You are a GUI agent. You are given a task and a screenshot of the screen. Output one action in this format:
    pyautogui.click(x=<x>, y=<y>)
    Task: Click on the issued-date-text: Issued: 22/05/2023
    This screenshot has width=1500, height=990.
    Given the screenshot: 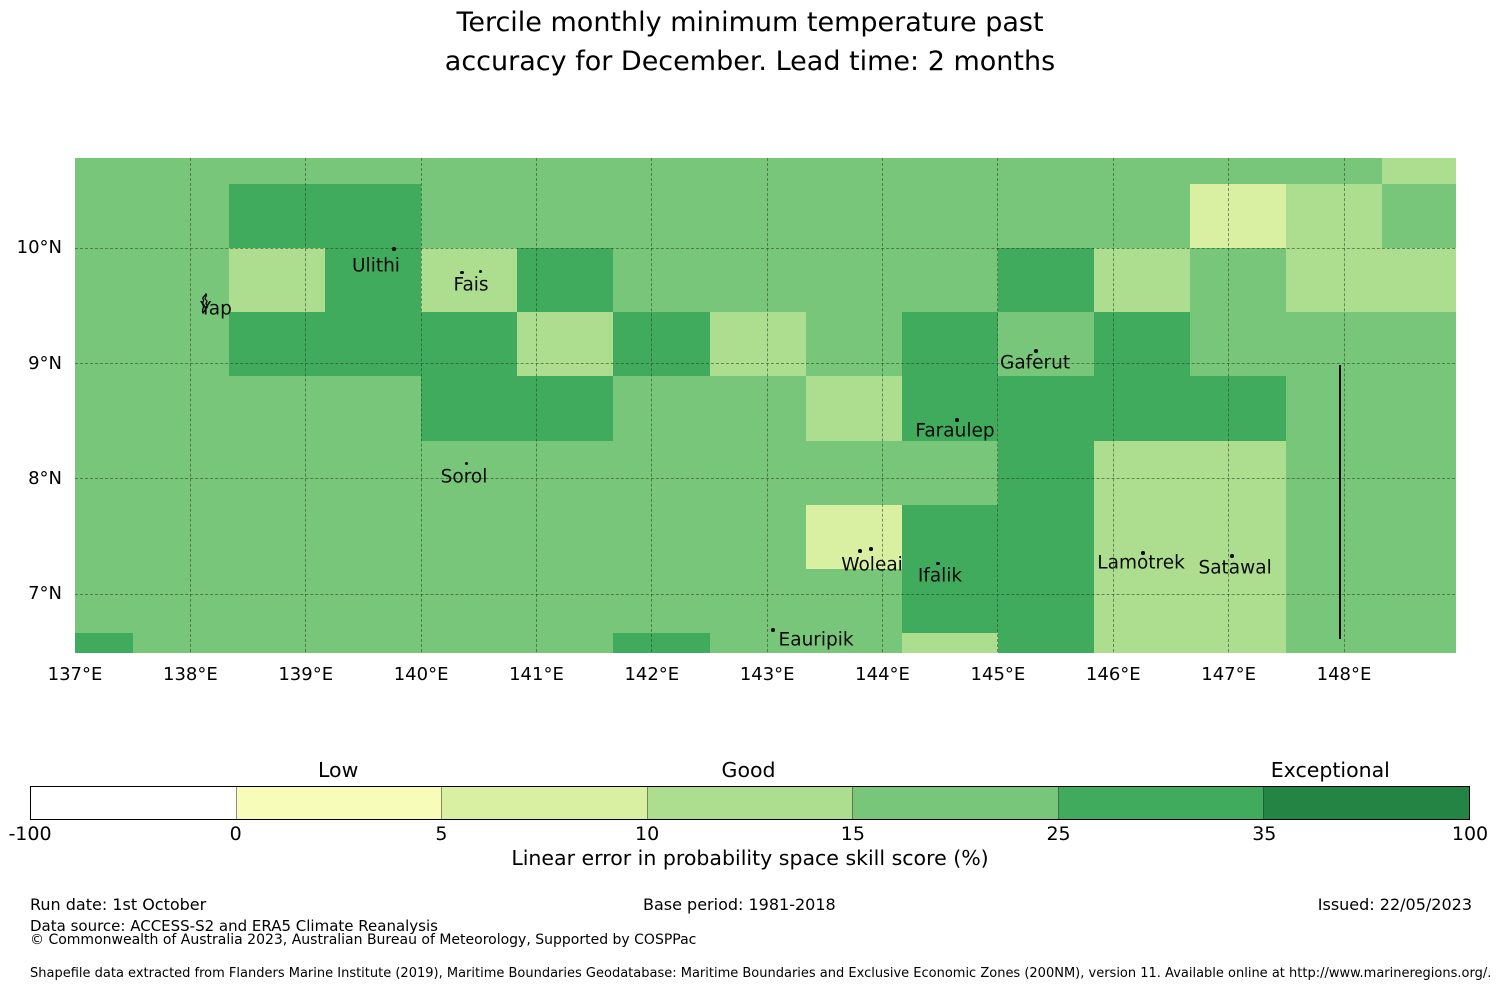 What is the action you would take?
    pyautogui.click(x=1394, y=904)
    